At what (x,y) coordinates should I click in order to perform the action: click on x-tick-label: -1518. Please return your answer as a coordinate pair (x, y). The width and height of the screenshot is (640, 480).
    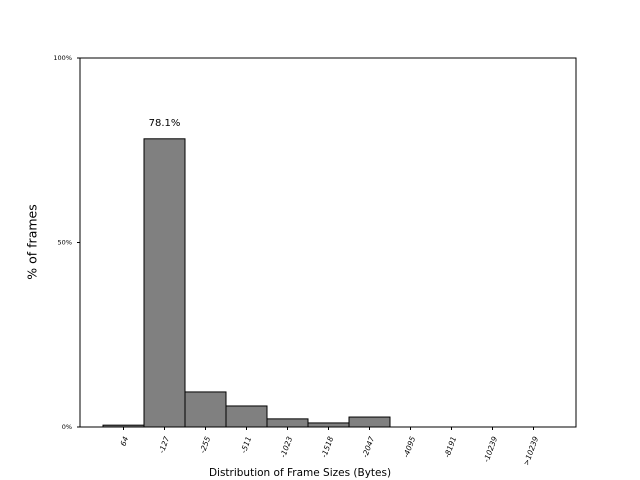
    Looking at the image, I should click on (327, 447).